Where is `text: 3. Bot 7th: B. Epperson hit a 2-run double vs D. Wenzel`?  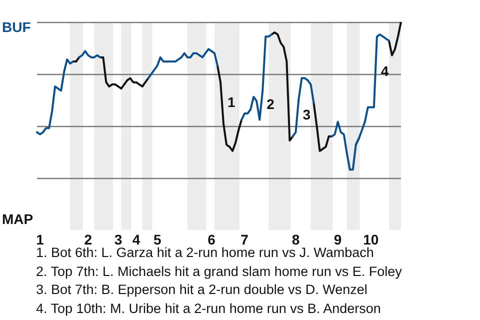
text: 3. Bot 7th: B. Epperson hit a 2-run double vs D. Wenzel is located at coordinates (202, 290).